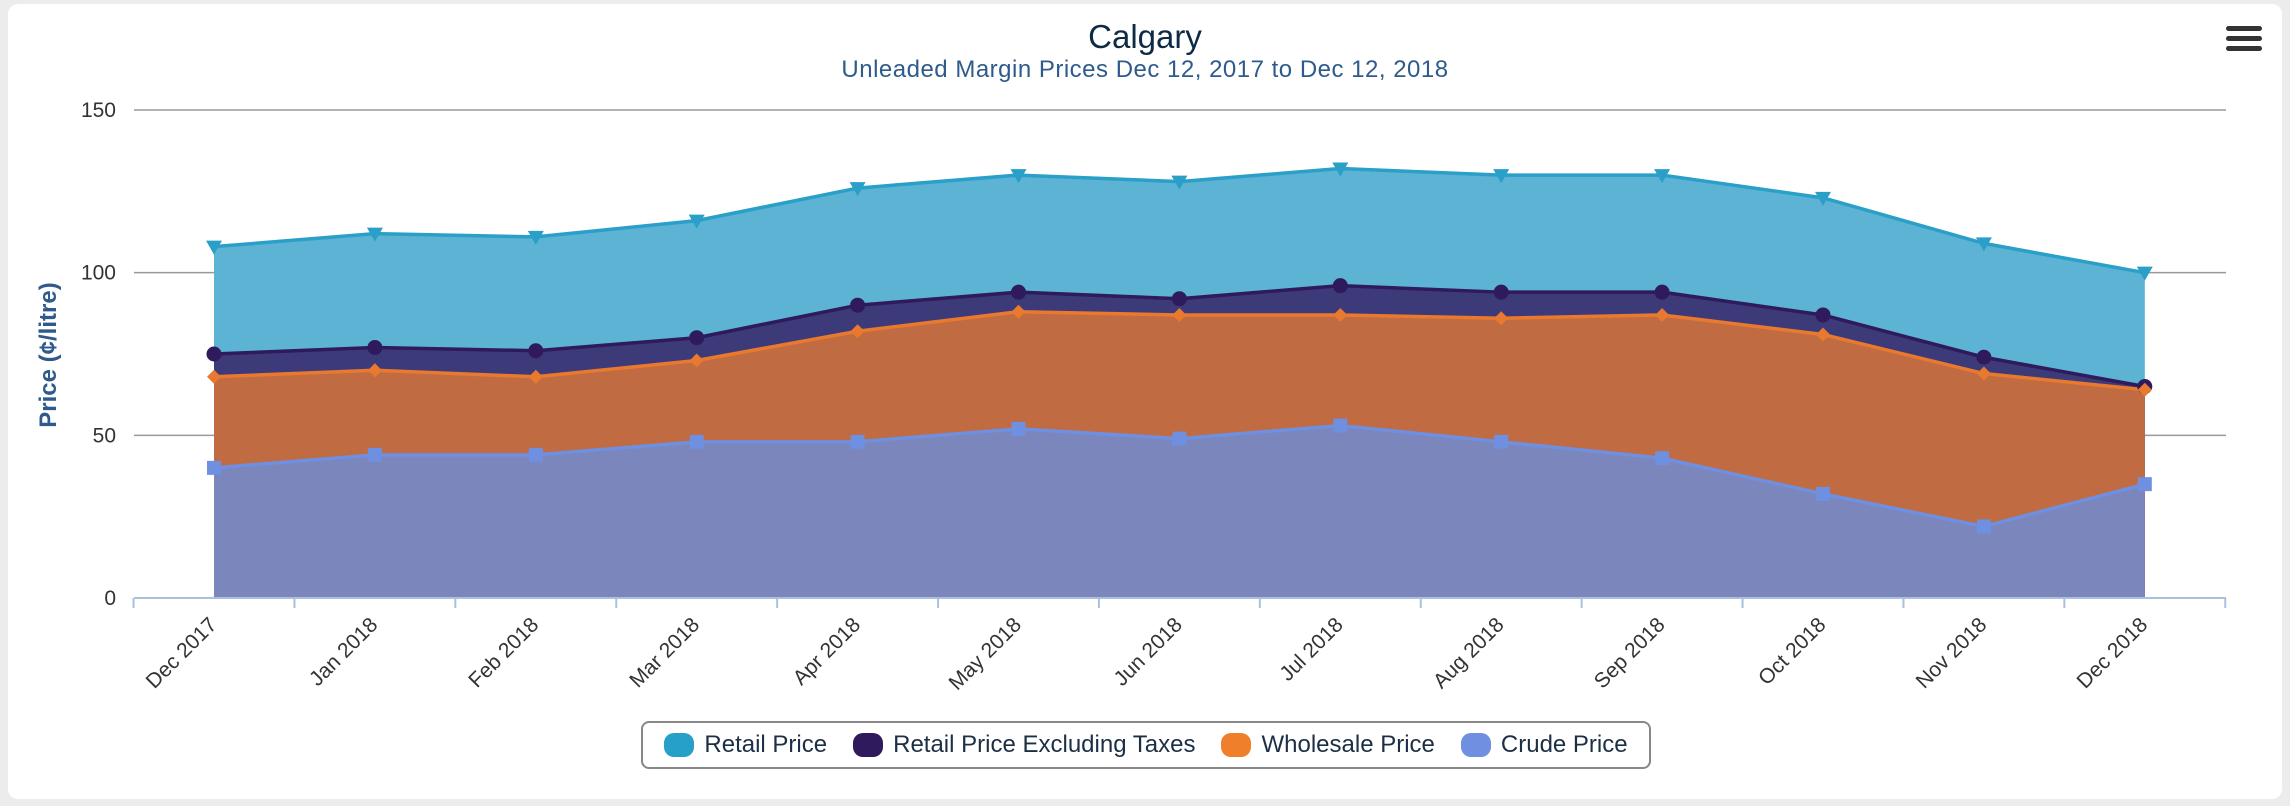  Describe the element at coordinates (2112, 653) in the screenshot. I see `x-tick-label: Dec 2018` at that location.